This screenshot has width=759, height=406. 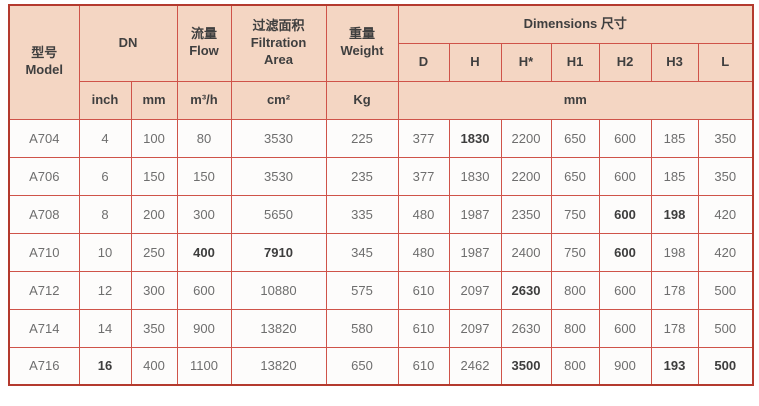 I want to click on header-filtration-en: Filtration Area, so click(x=278, y=50).